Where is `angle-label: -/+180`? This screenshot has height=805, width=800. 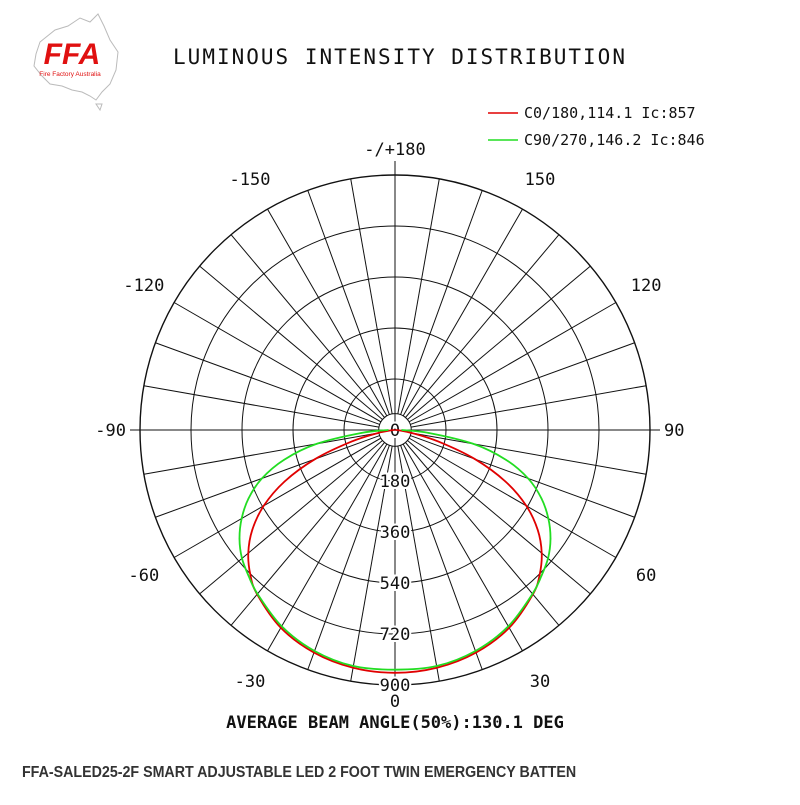 angle-label: -/+180 is located at coordinates (394, 150).